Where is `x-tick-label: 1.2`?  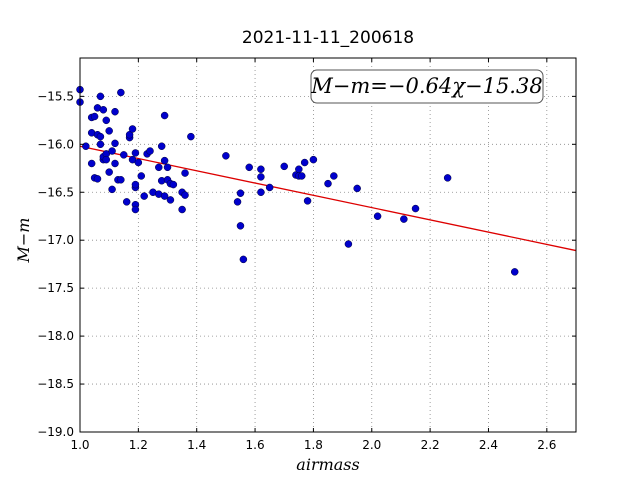
x-tick-label: 1.2 is located at coordinates (138, 445).